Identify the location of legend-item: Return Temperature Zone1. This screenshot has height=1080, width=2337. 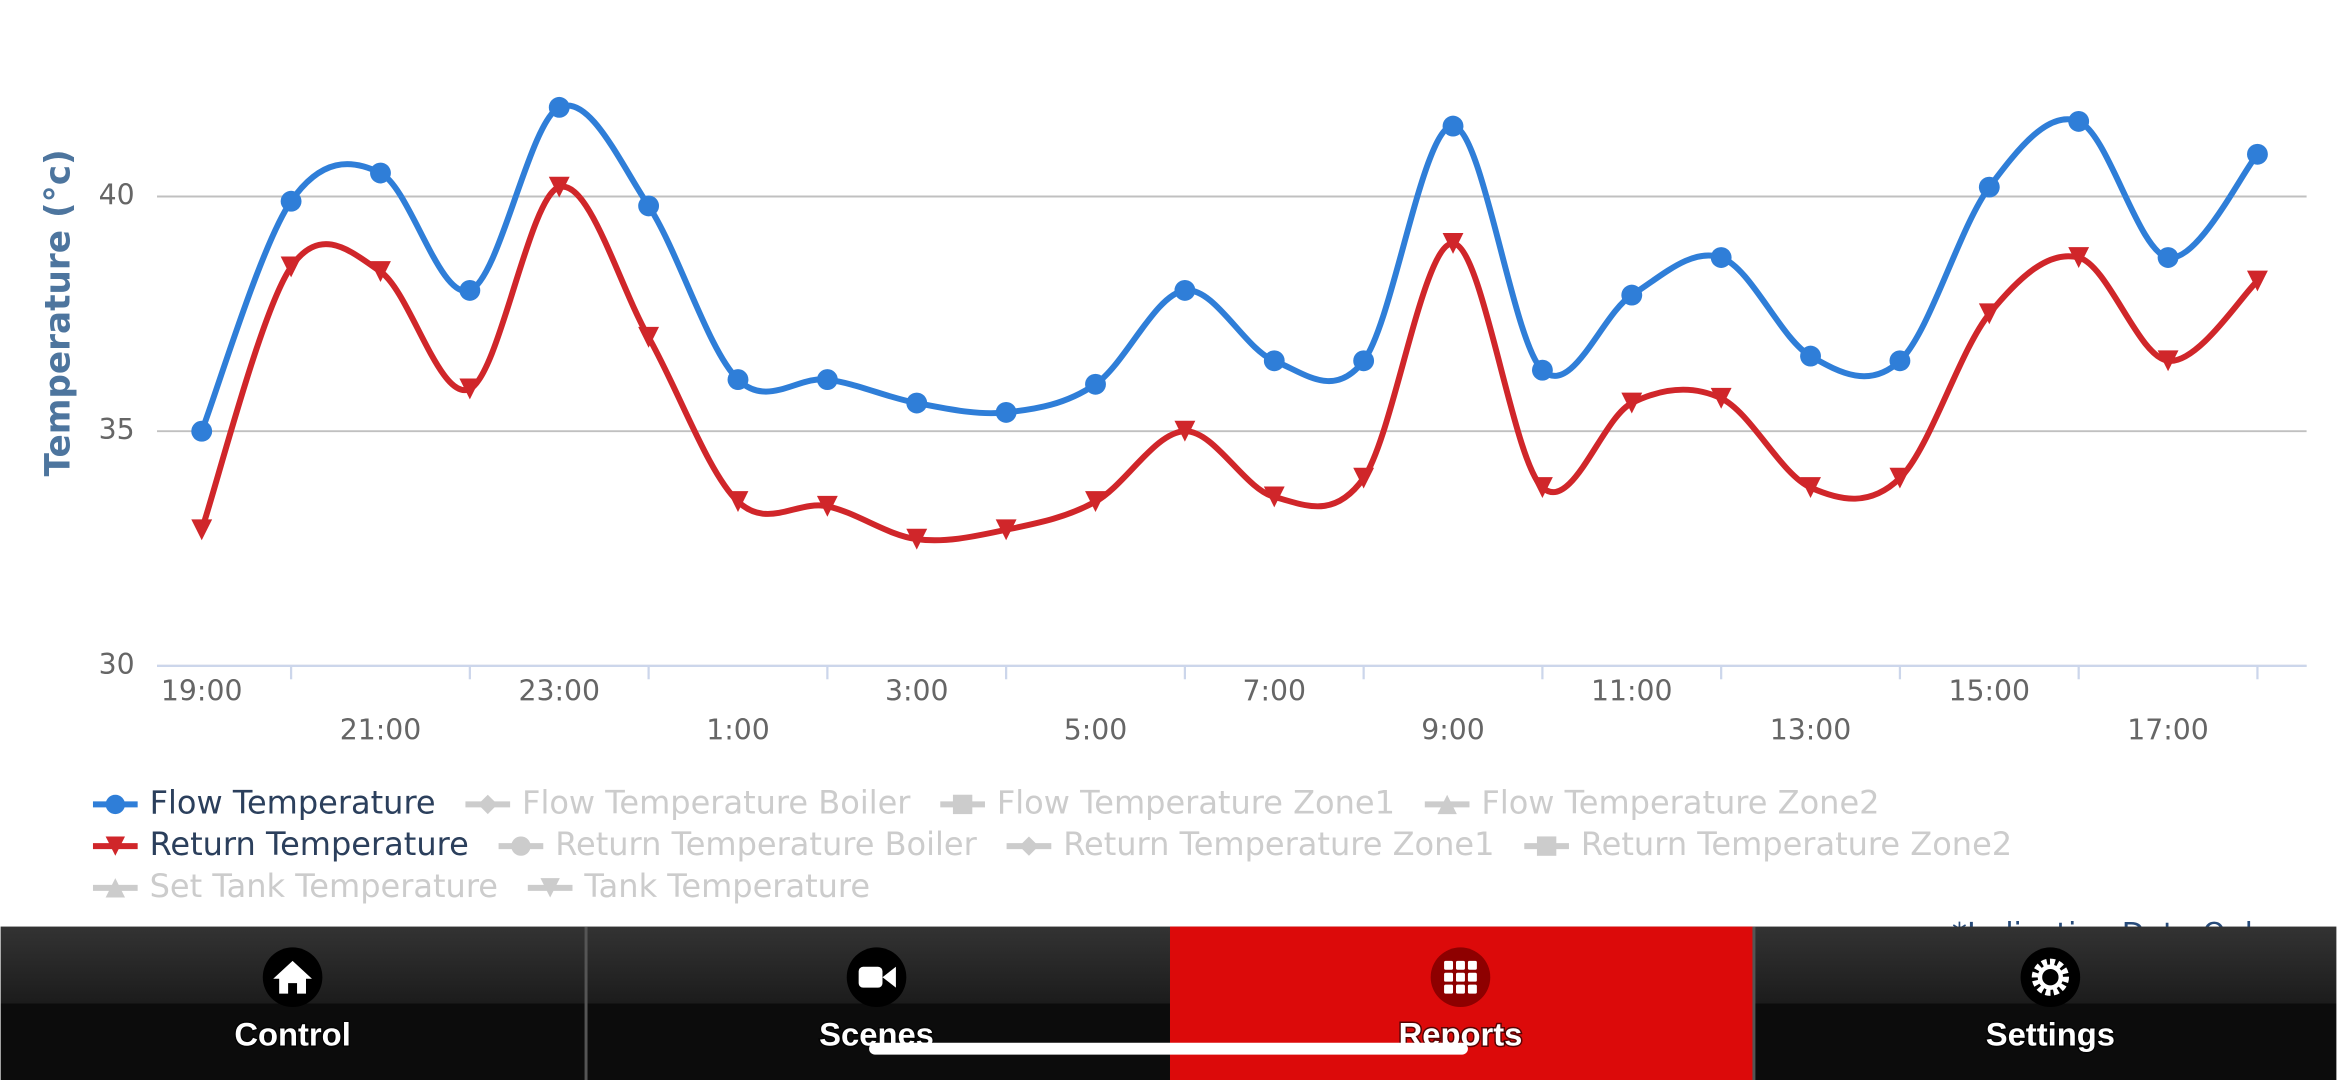
(1250, 844).